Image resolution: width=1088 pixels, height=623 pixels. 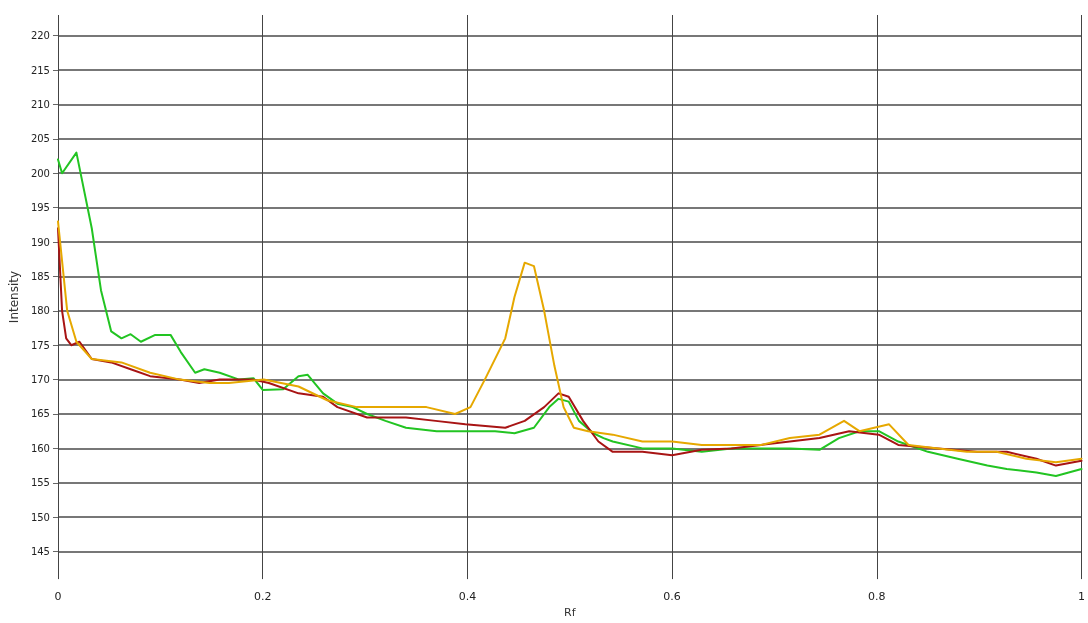 What do you see at coordinates (40, 311) in the screenshot?
I see `y-tick-label: 180` at bounding box center [40, 311].